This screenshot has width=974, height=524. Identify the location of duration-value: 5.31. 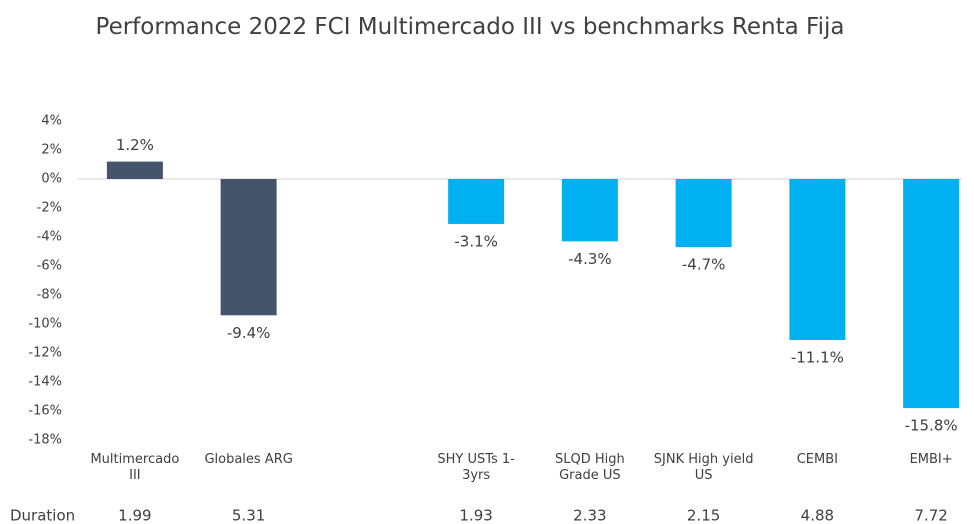
(248, 515).